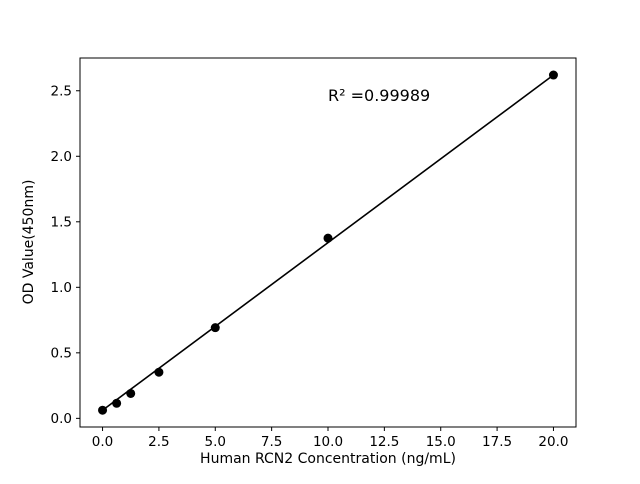  What do you see at coordinates (158, 442) in the screenshot?
I see `x-tick-label: 2.5` at bounding box center [158, 442].